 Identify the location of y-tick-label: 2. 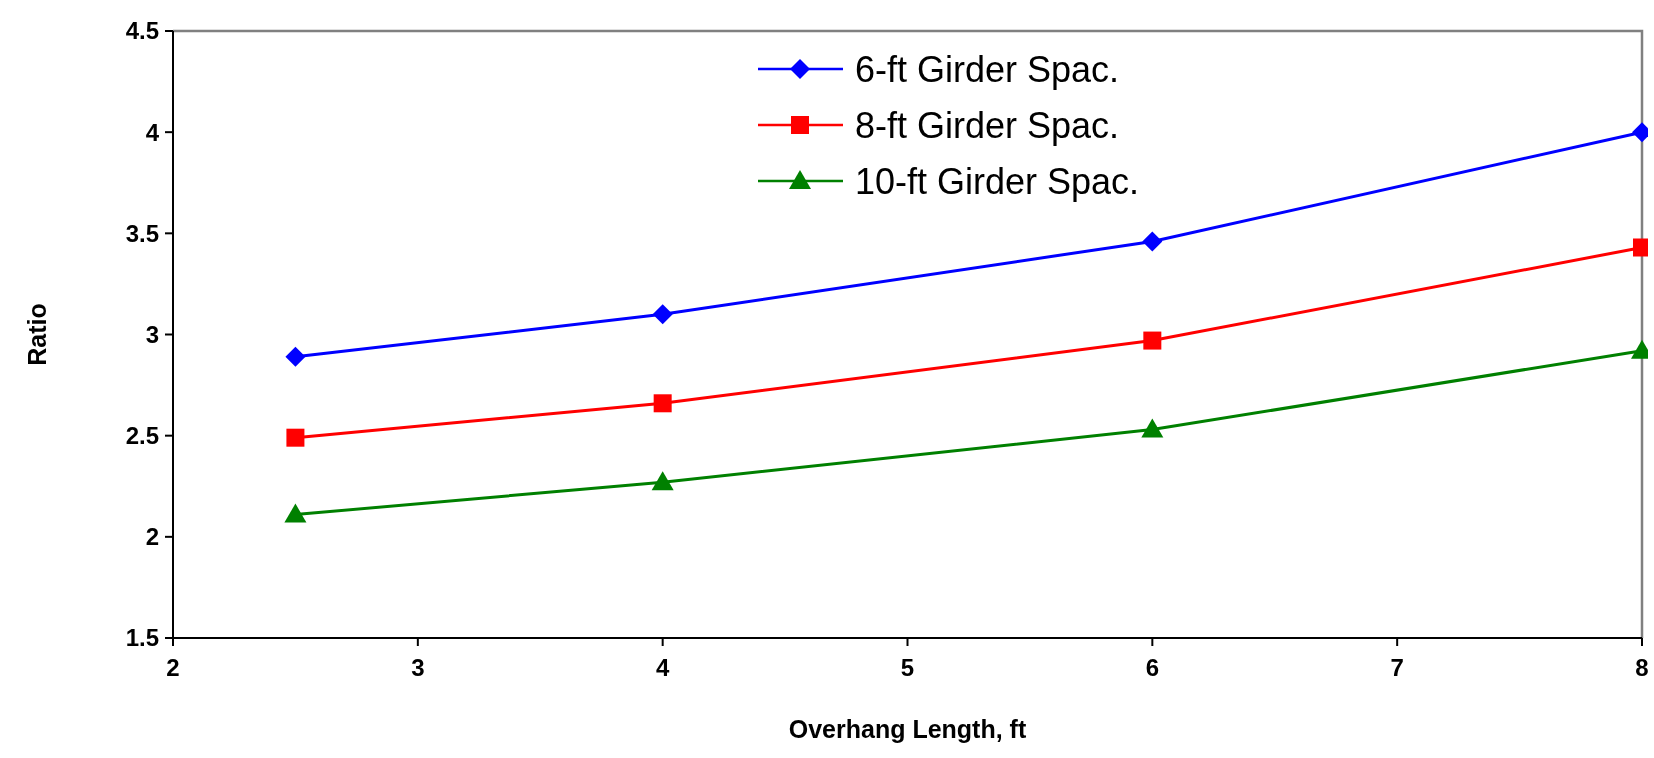
(152, 537).